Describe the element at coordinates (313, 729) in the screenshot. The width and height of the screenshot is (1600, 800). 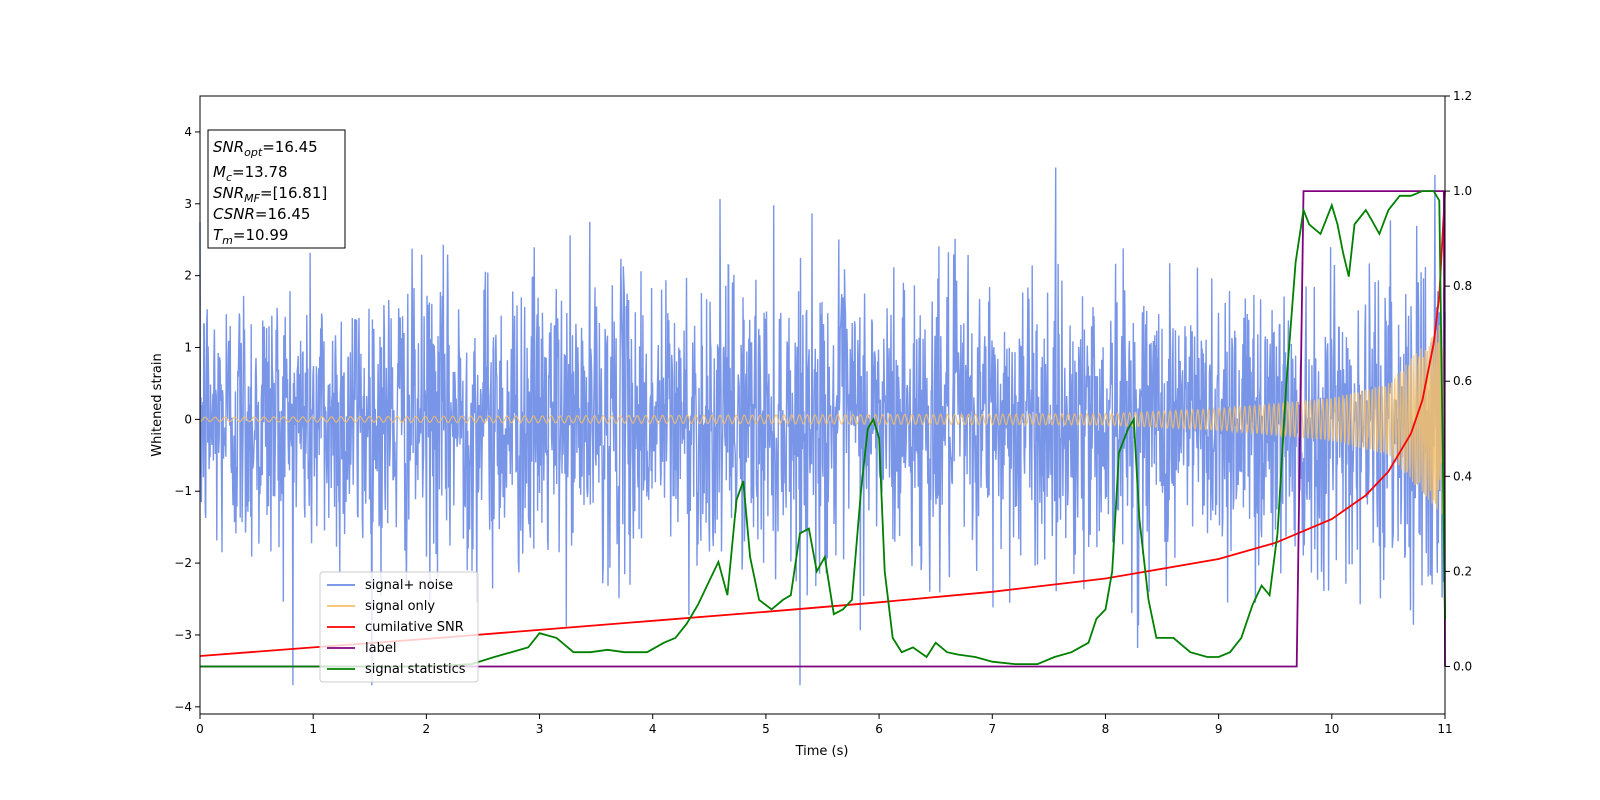
I see `x-tick-label: 1` at that location.